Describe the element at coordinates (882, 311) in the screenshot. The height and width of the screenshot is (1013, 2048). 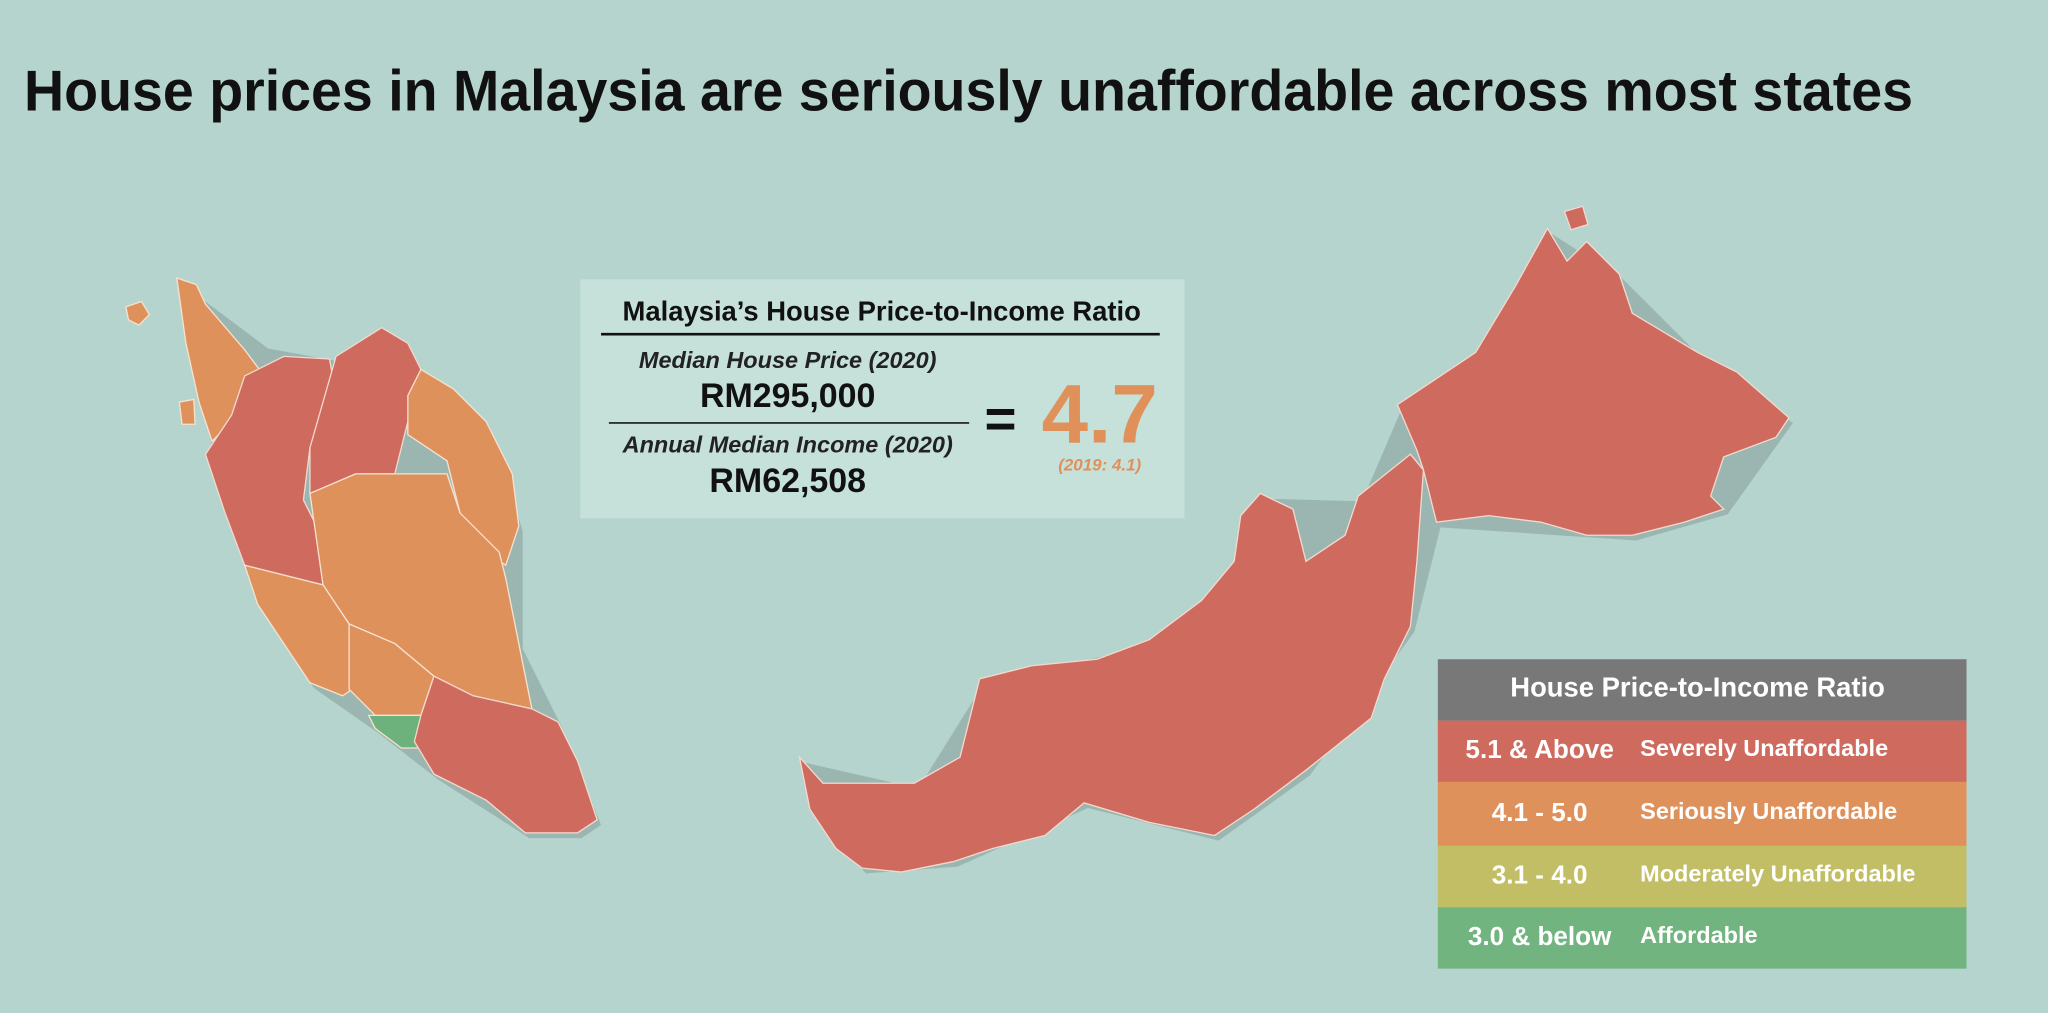
I see `ratio-heading: Malaysia’s House Price-to-Income Ratio` at that location.